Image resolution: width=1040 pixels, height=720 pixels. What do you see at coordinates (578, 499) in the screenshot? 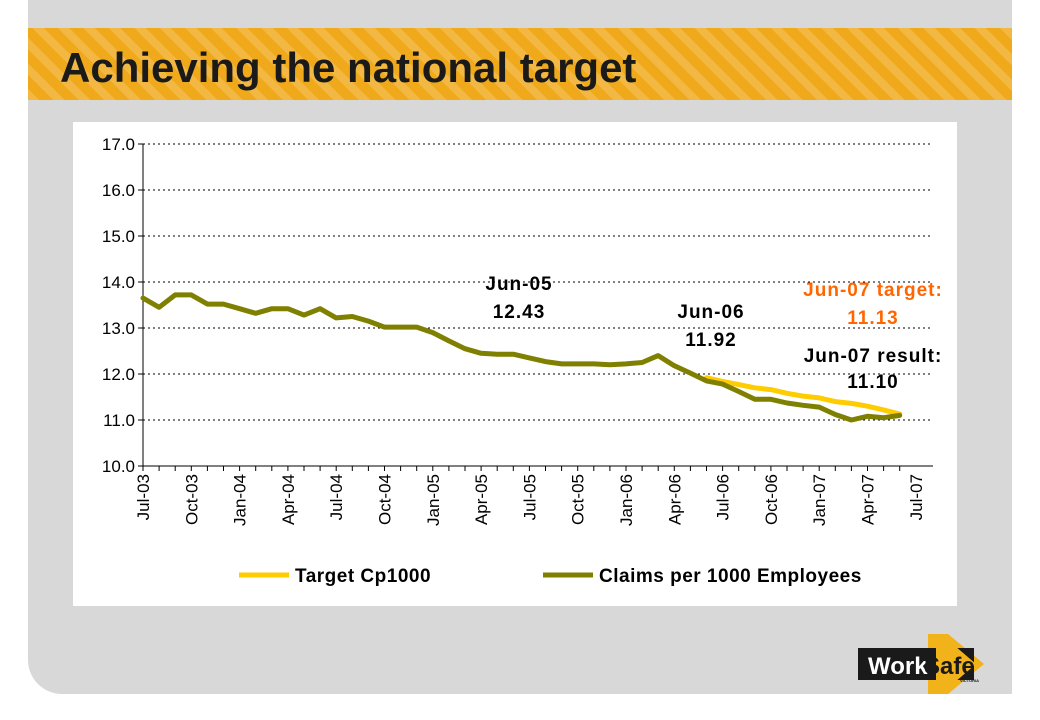
I see `x-tick-label: Oct-05` at bounding box center [578, 499].